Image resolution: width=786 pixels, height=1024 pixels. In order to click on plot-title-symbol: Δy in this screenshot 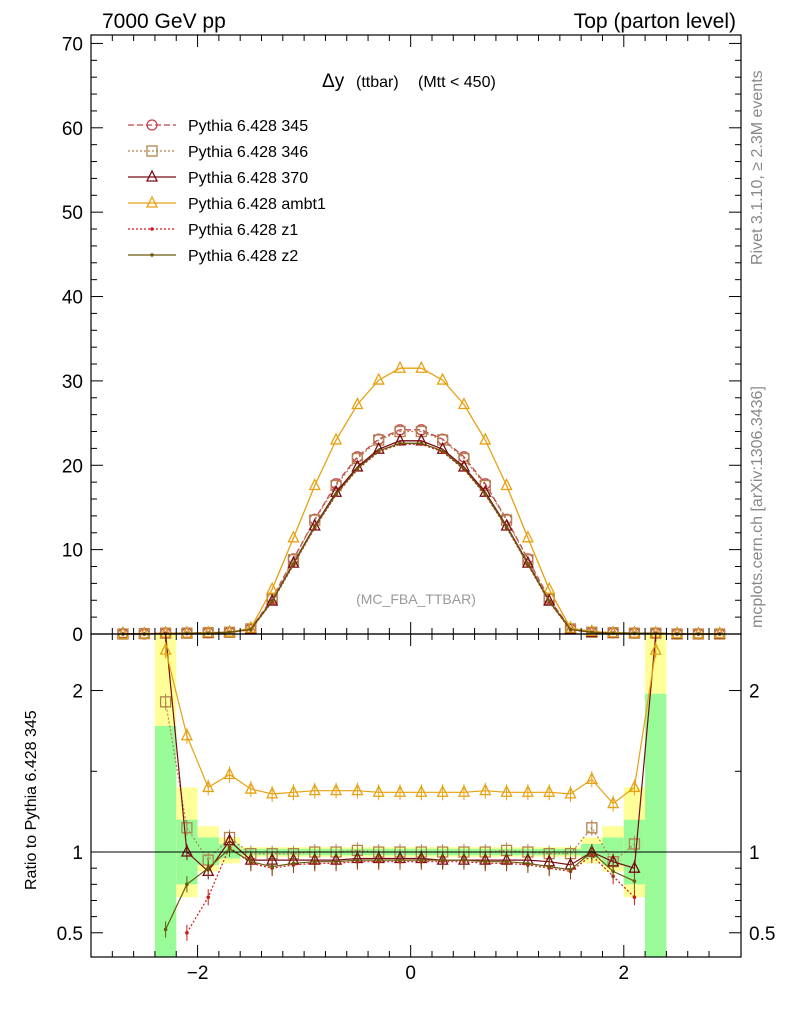, I will do `click(333, 81)`.